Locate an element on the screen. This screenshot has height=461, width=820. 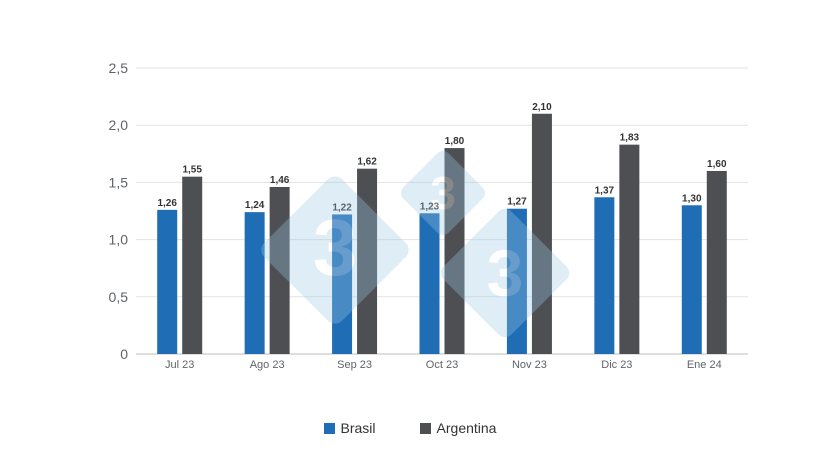
legend: Brasil Argentina is located at coordinates (410, 428).